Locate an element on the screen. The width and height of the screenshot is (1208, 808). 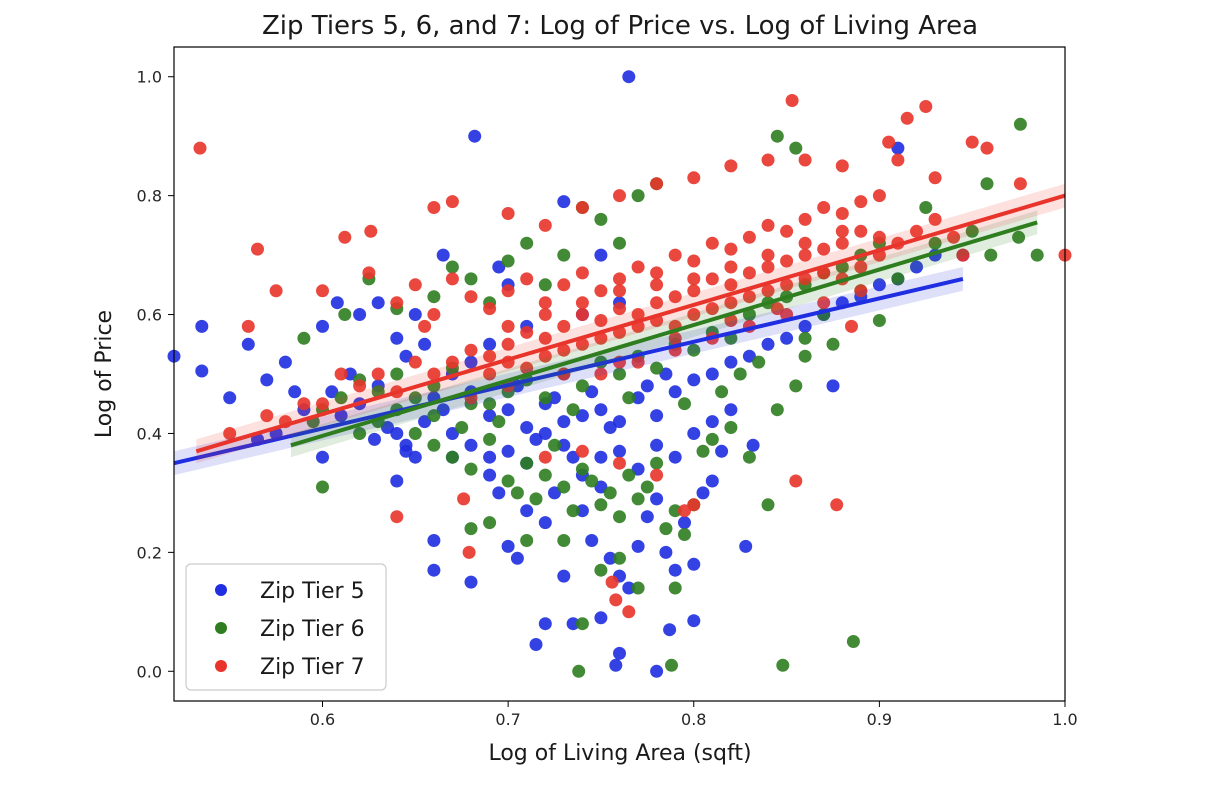
legend-marker-tier5 is located at coordinates (221, 590).